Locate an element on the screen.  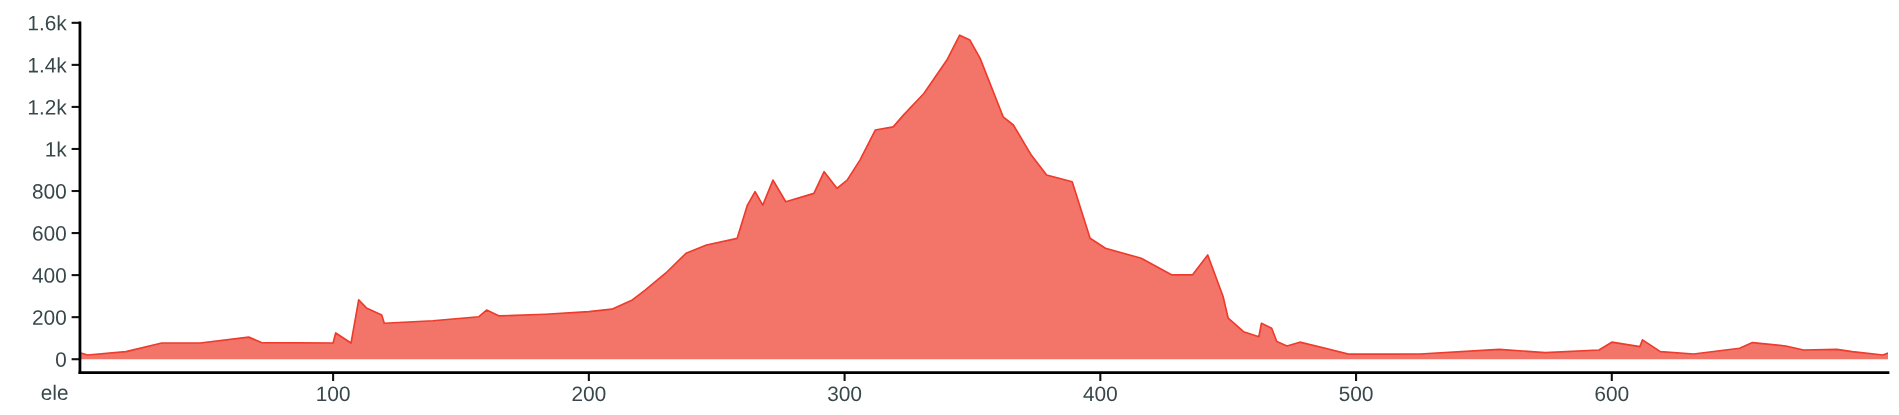
y-tick-label: 0 is located at coordinates (60, 359).